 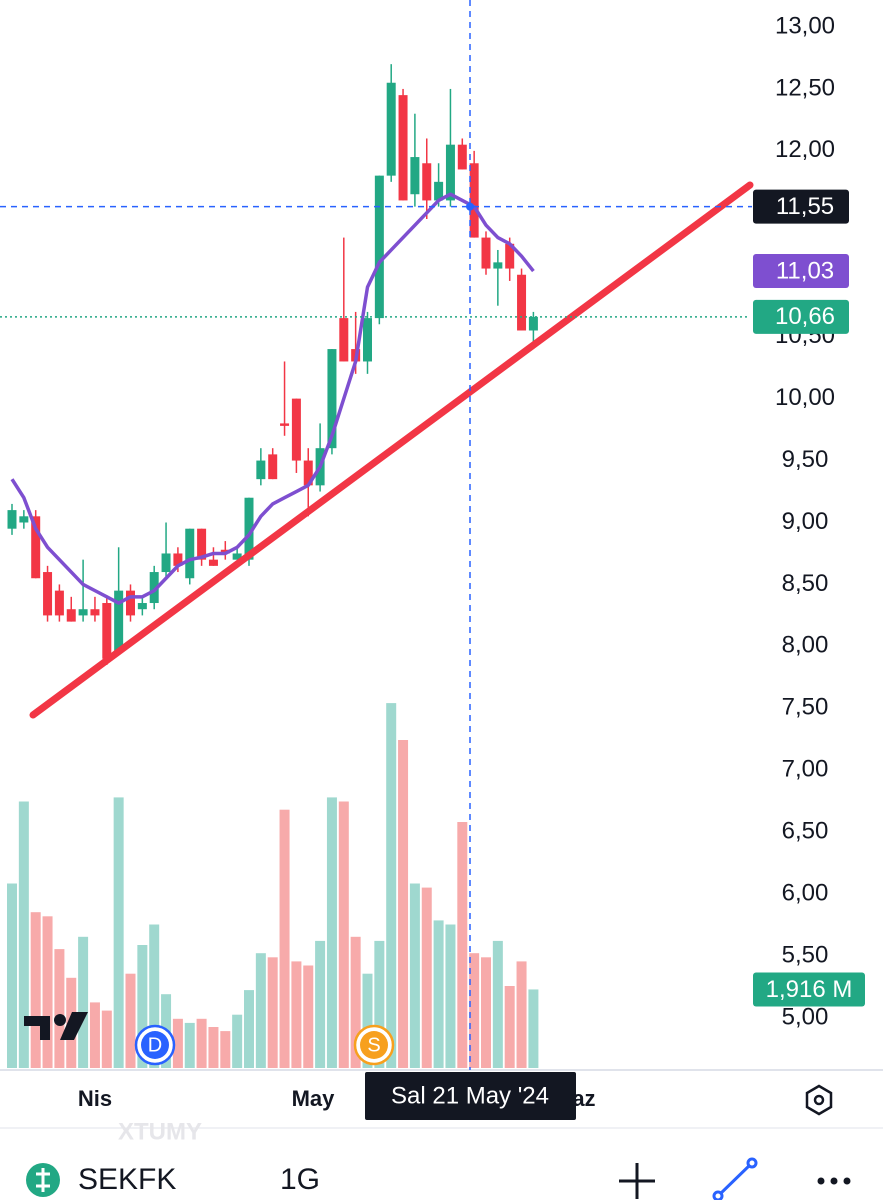 I want to click on crosshair-price-label-bg, so click(x=801, y=206).